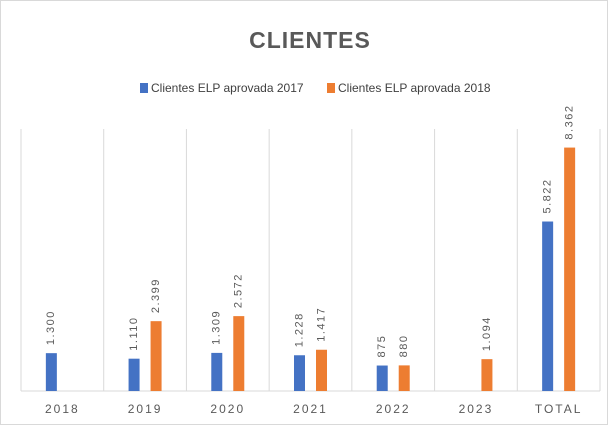 The width and height of the screenshot is (609, 426). What do you see at coordinates (145, 409) in the screenshot?
I see `x-tick-label: 2019` at bounding box center [145, 409].